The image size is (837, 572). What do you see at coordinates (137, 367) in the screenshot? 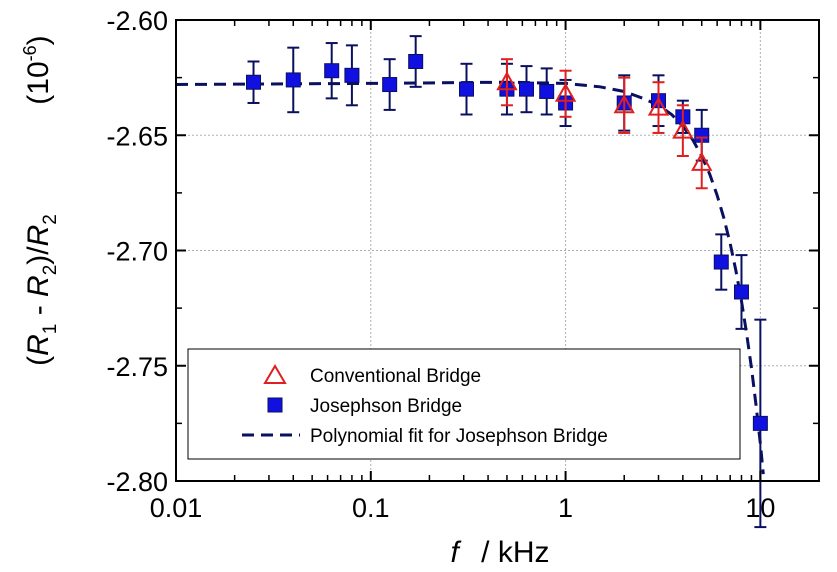
I see `y-tick-label: -2.75` at bounding box center [137, 367].